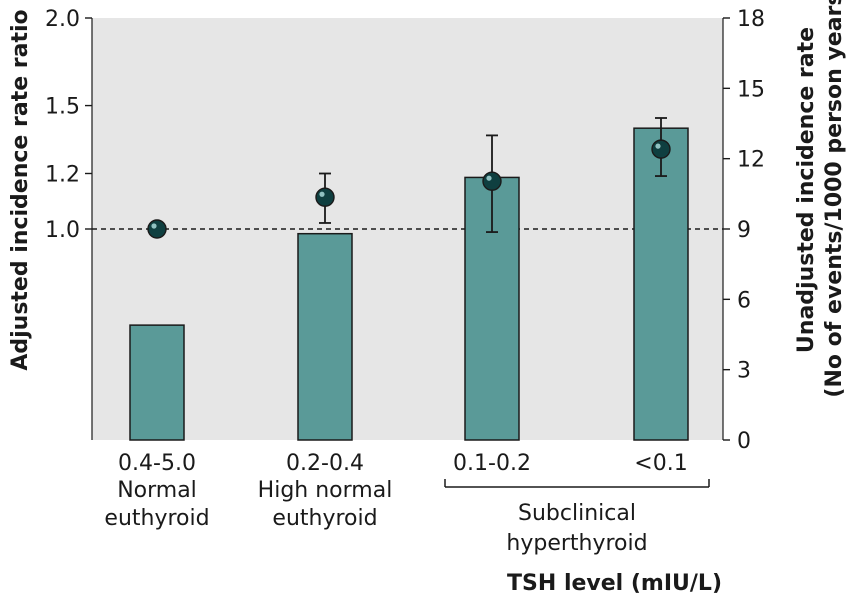  I want to click on right-tick-label-2: 6, so click(744, 300).